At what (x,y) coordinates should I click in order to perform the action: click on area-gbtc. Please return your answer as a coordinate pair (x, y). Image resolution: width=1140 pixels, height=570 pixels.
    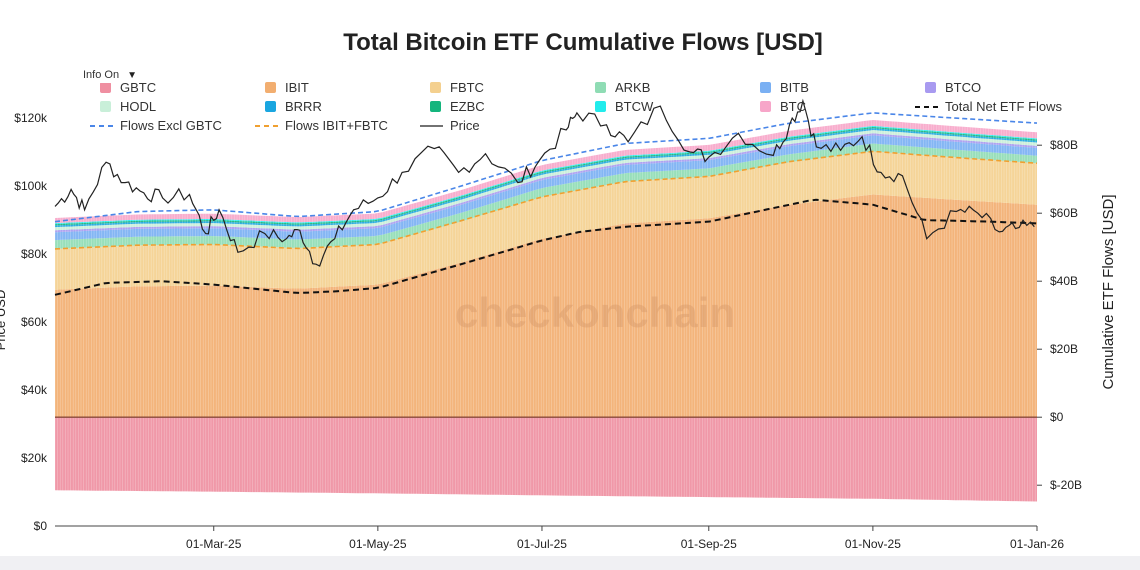
    Looking at the image, I should click on (546, 459).